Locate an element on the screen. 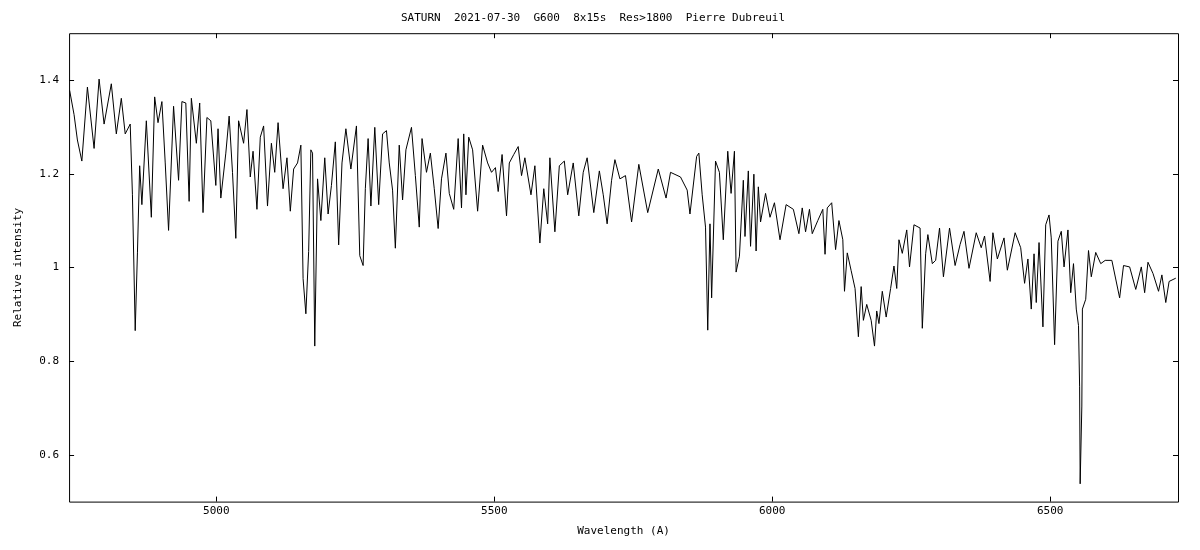  chart-title: SATURN 2021-07-30 G600 8x15s Res>1800 Pierre Dubreuil is located at coordinates (593, 18).